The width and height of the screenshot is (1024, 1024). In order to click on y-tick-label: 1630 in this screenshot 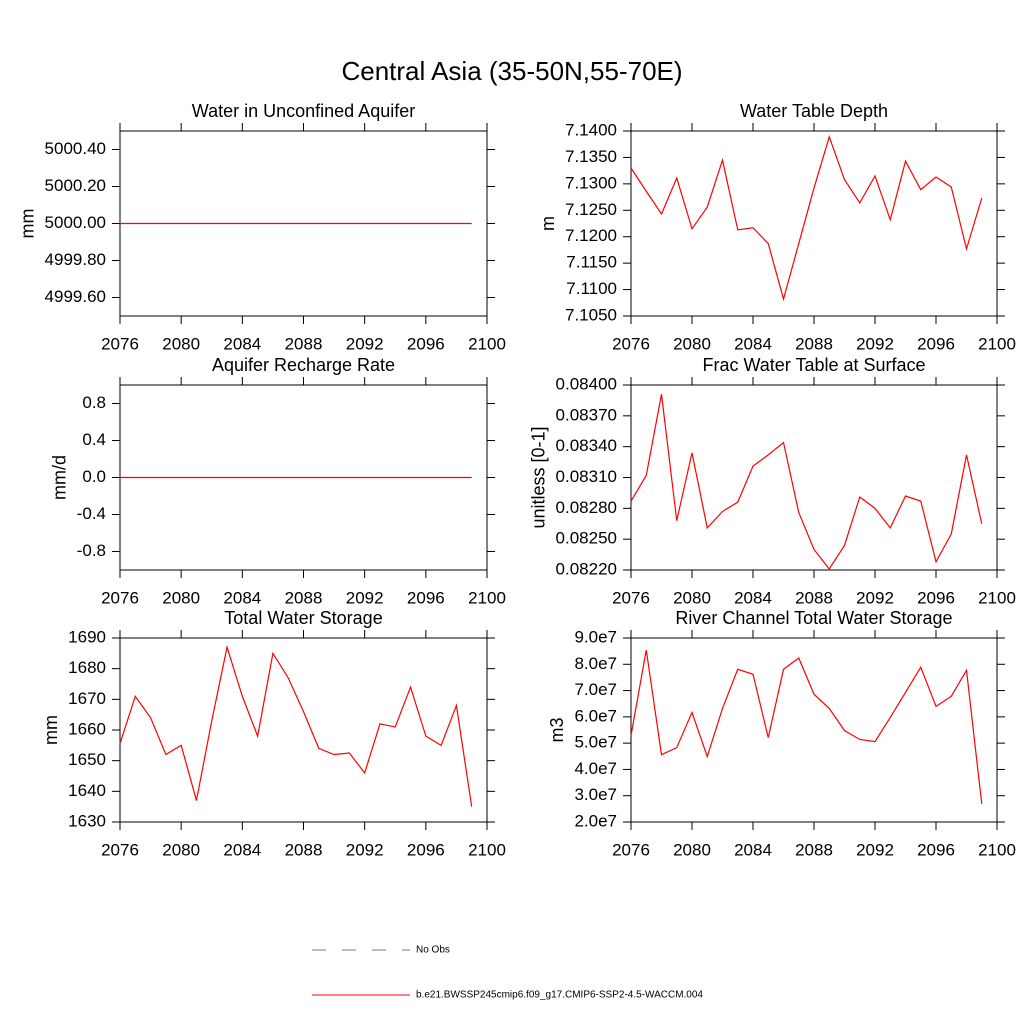, I will do `click(87, 820)`.